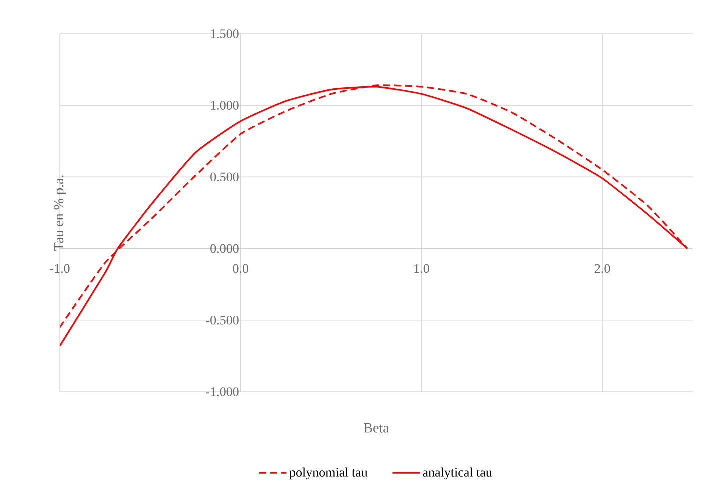 The image size is (701, 500). Describe the element at coordinates (60, 213) in the screenshot. I see `y-axis-title: Tau en % p.a.` at that location.